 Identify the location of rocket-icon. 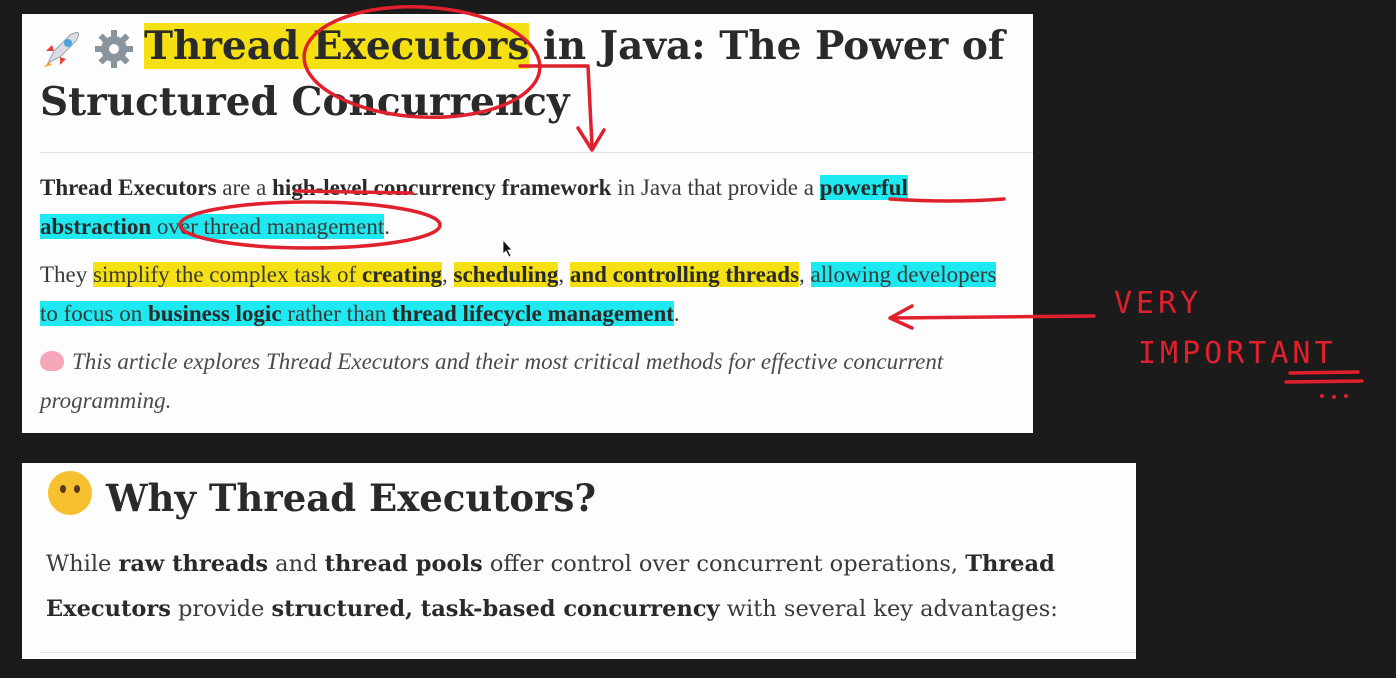
(62, 49).